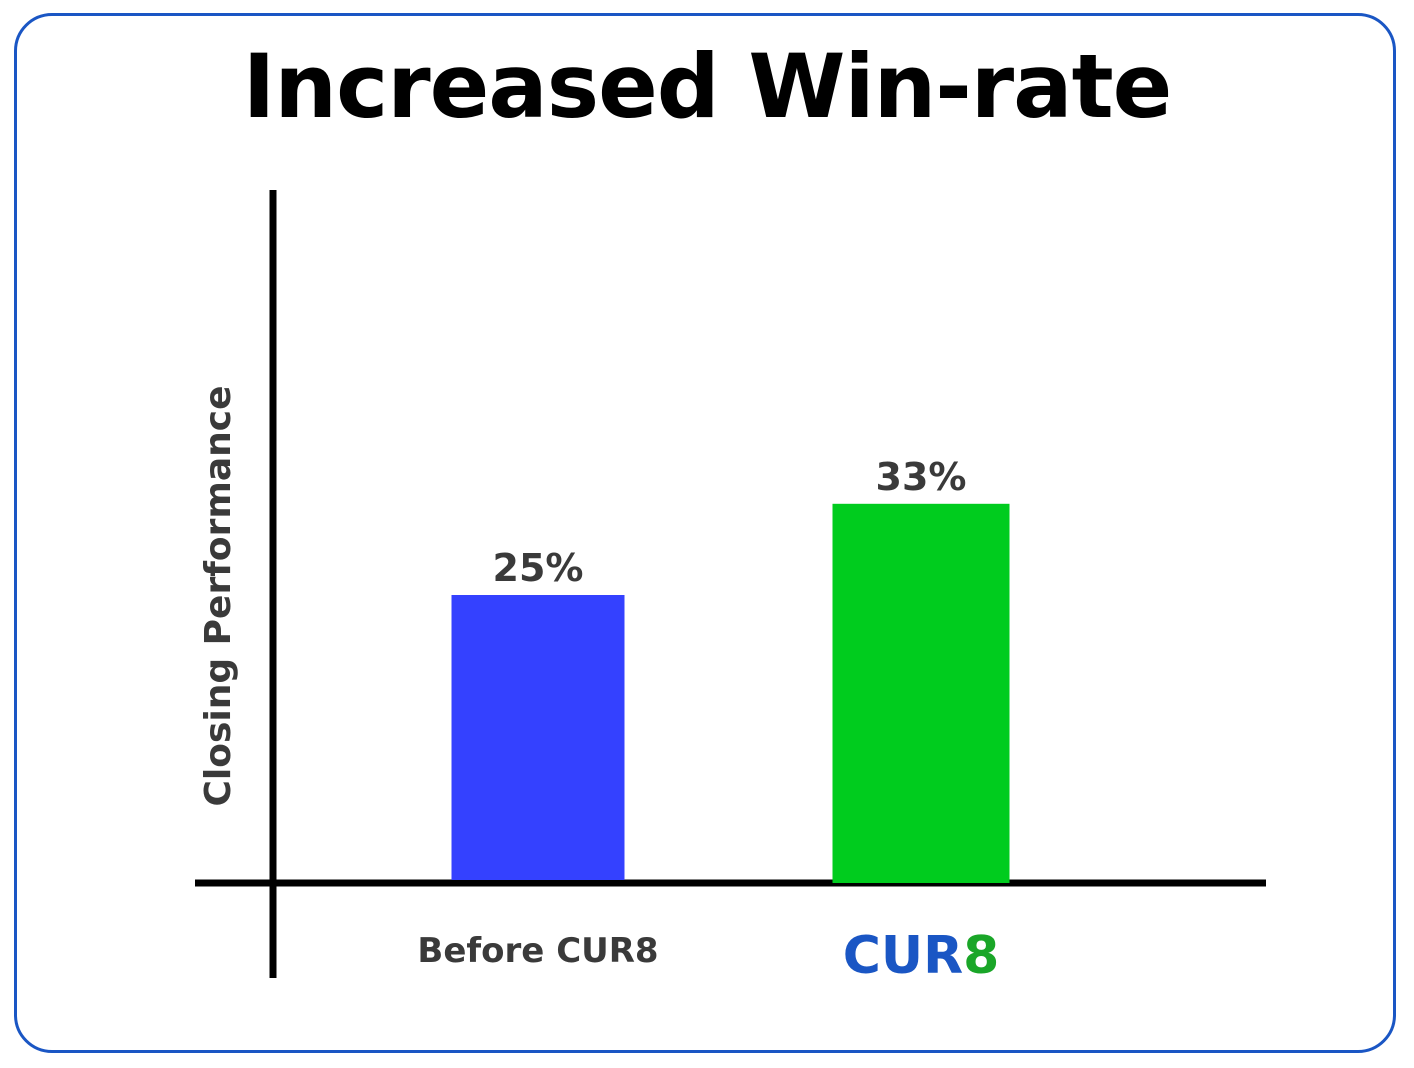  Describe the element at coordinates (707, 86) in the screenshot. I see `chart-title: Increased Win-rate` at that location.